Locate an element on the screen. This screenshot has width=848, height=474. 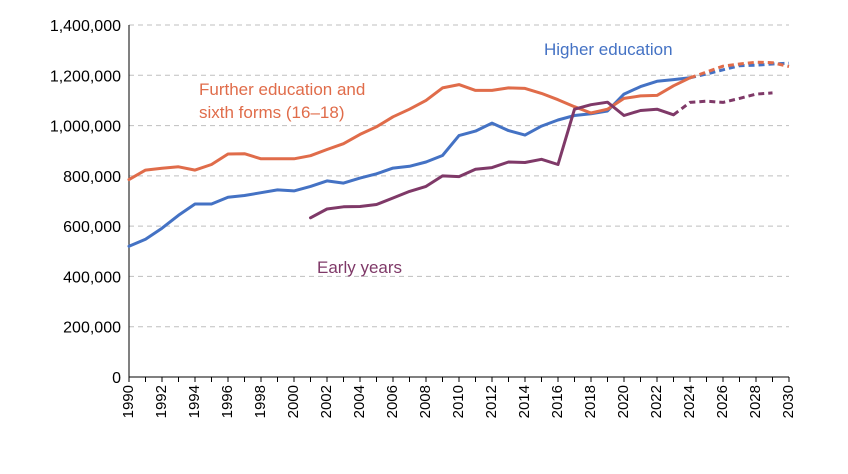
y-tick-label: 600,000 is located at coordinates (92, 227).